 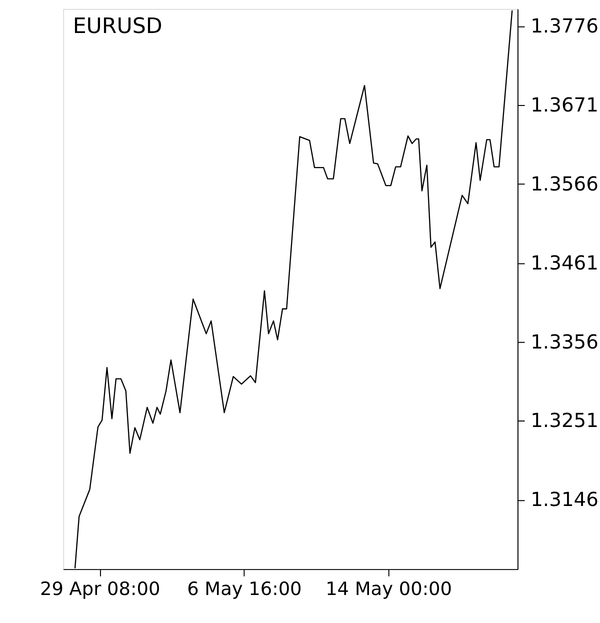 What do you see at coordinates (564, 26) in the screenshot?
I see `y-tick-label: 1.3776` at bounding box center [564, 26].